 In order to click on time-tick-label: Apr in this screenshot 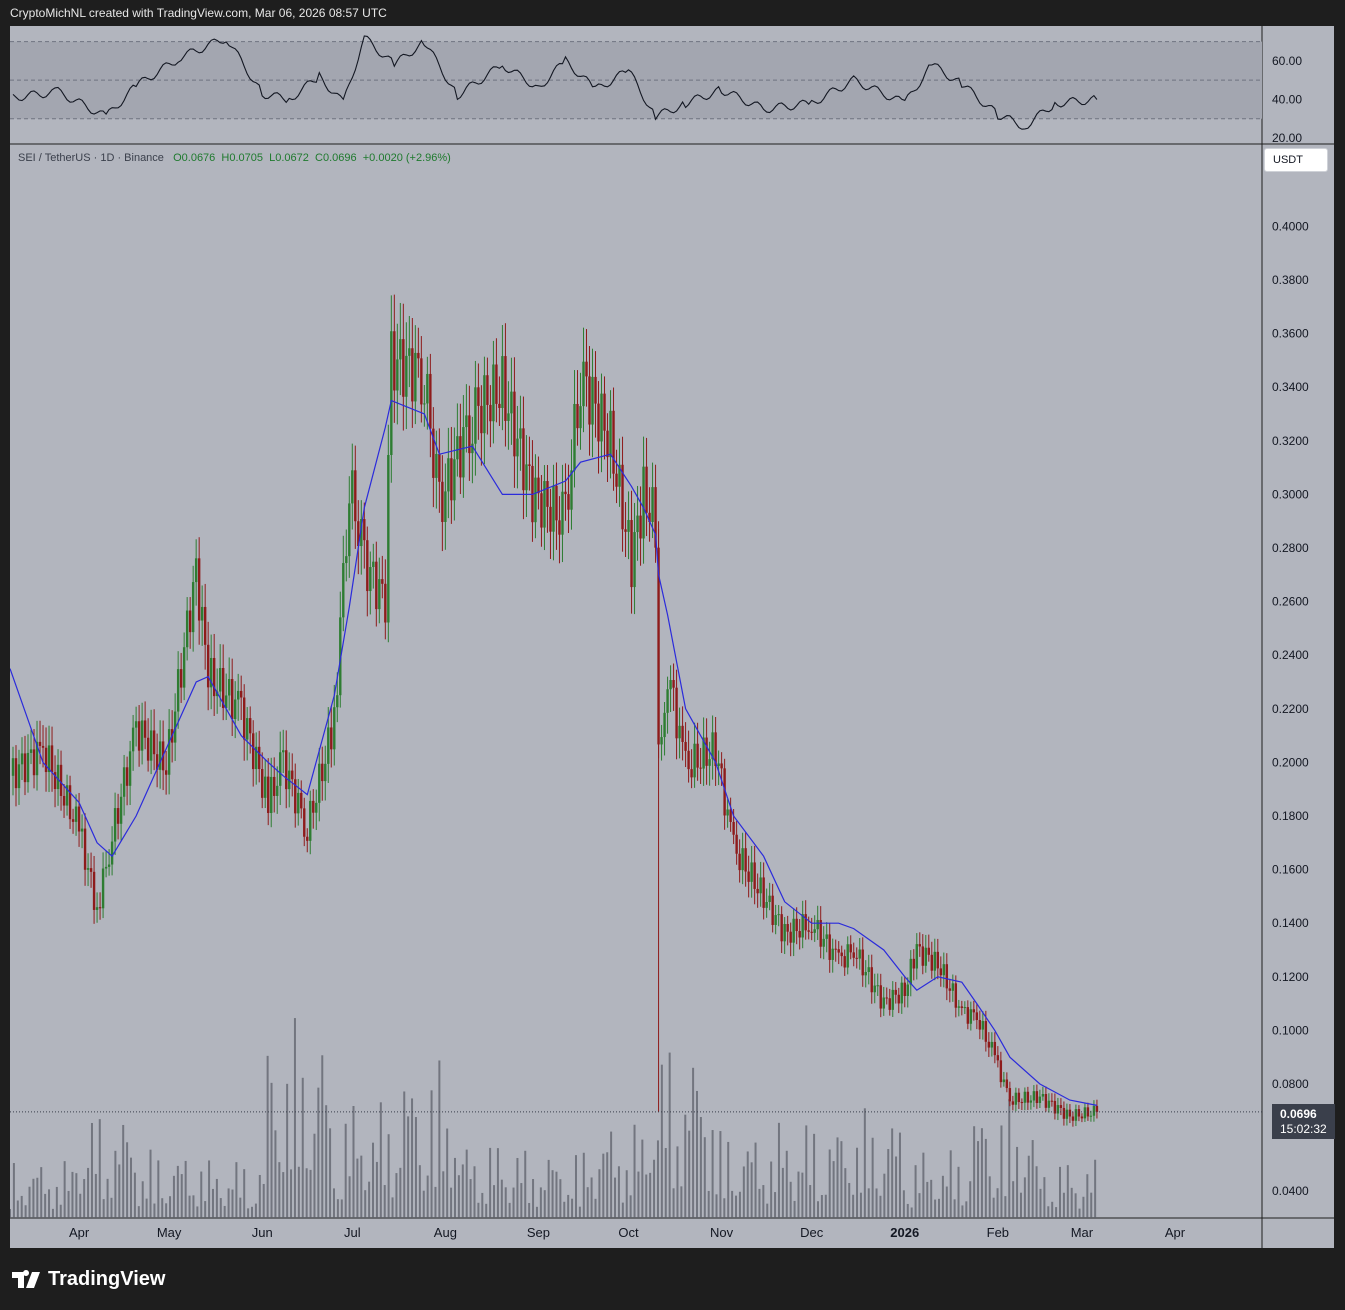, I will do `click(1175, 1232)`.